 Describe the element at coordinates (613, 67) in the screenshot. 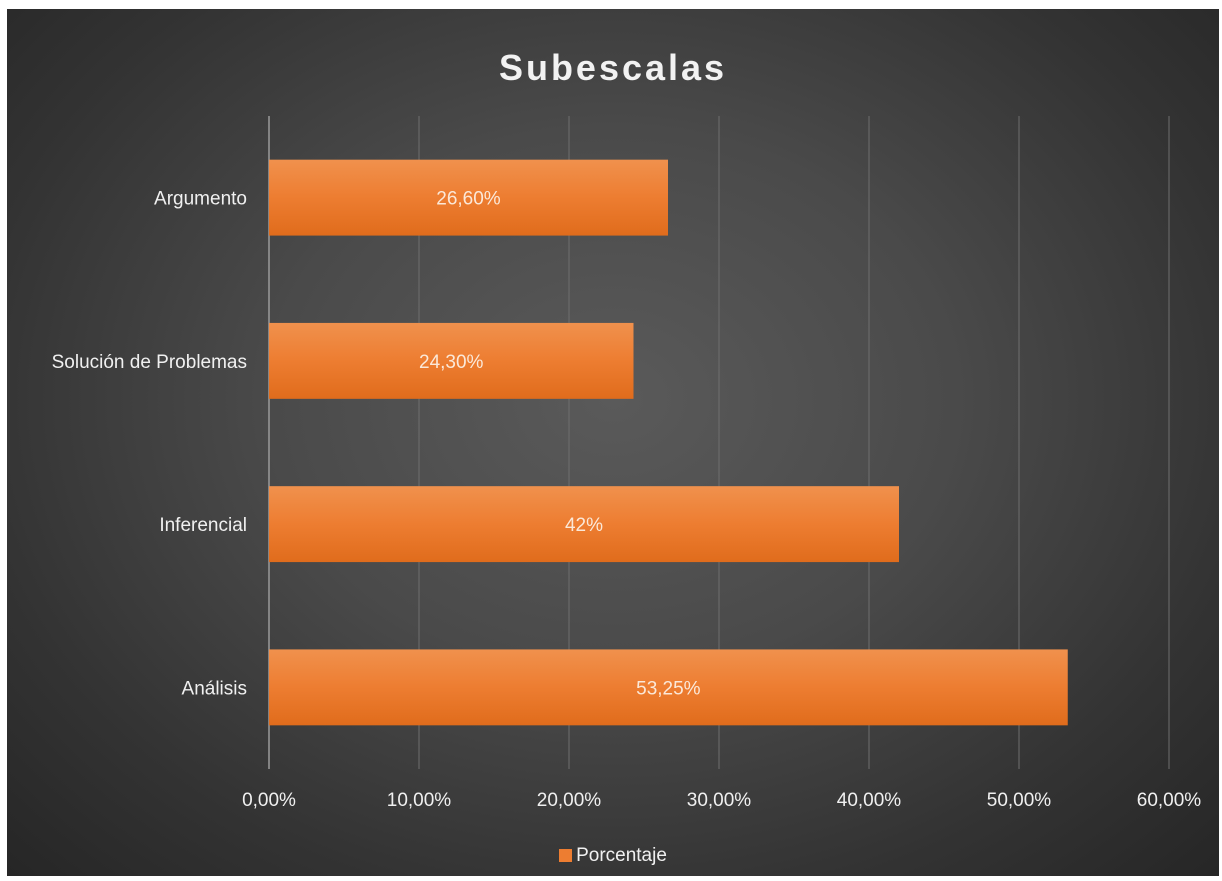

I see `chart-title: Subescalas` at that location.